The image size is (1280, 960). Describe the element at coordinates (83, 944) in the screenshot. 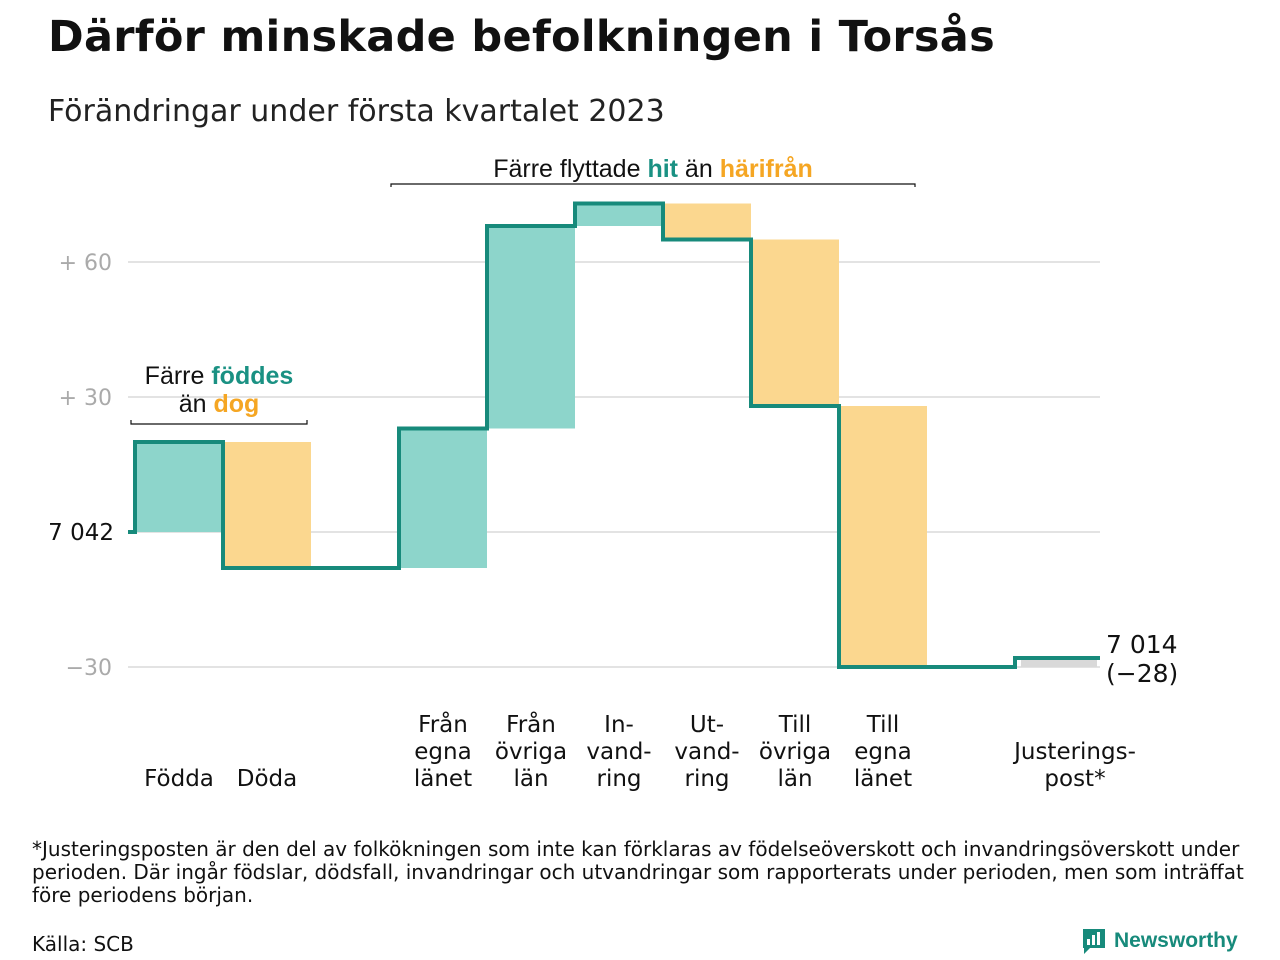

I see `source-label: Källa: SCB` at that location.